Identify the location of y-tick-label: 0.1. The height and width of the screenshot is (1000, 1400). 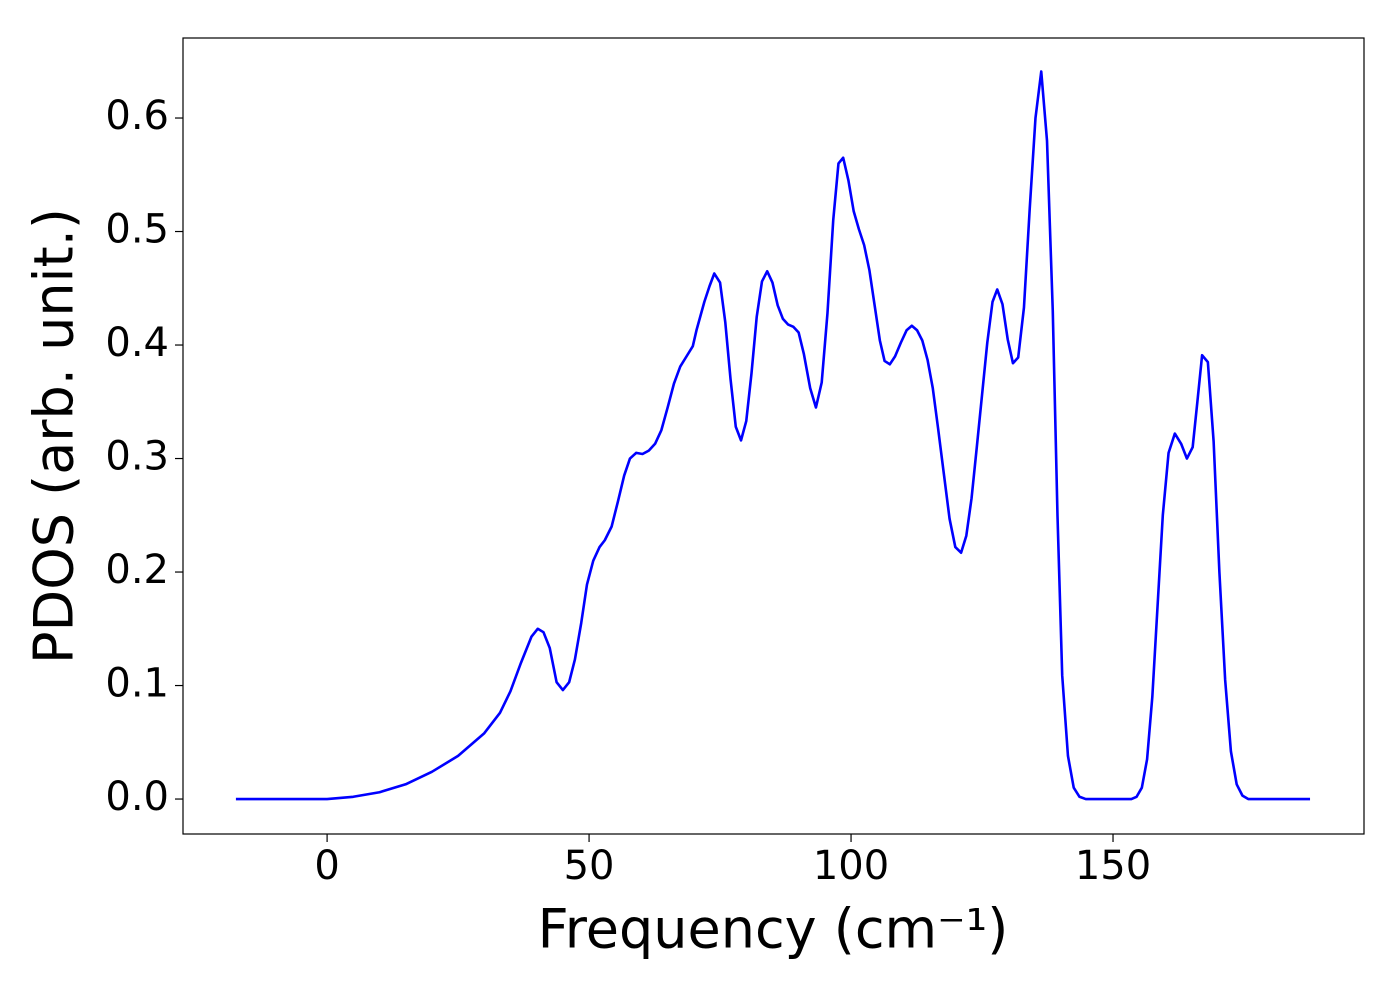
(137, 684).